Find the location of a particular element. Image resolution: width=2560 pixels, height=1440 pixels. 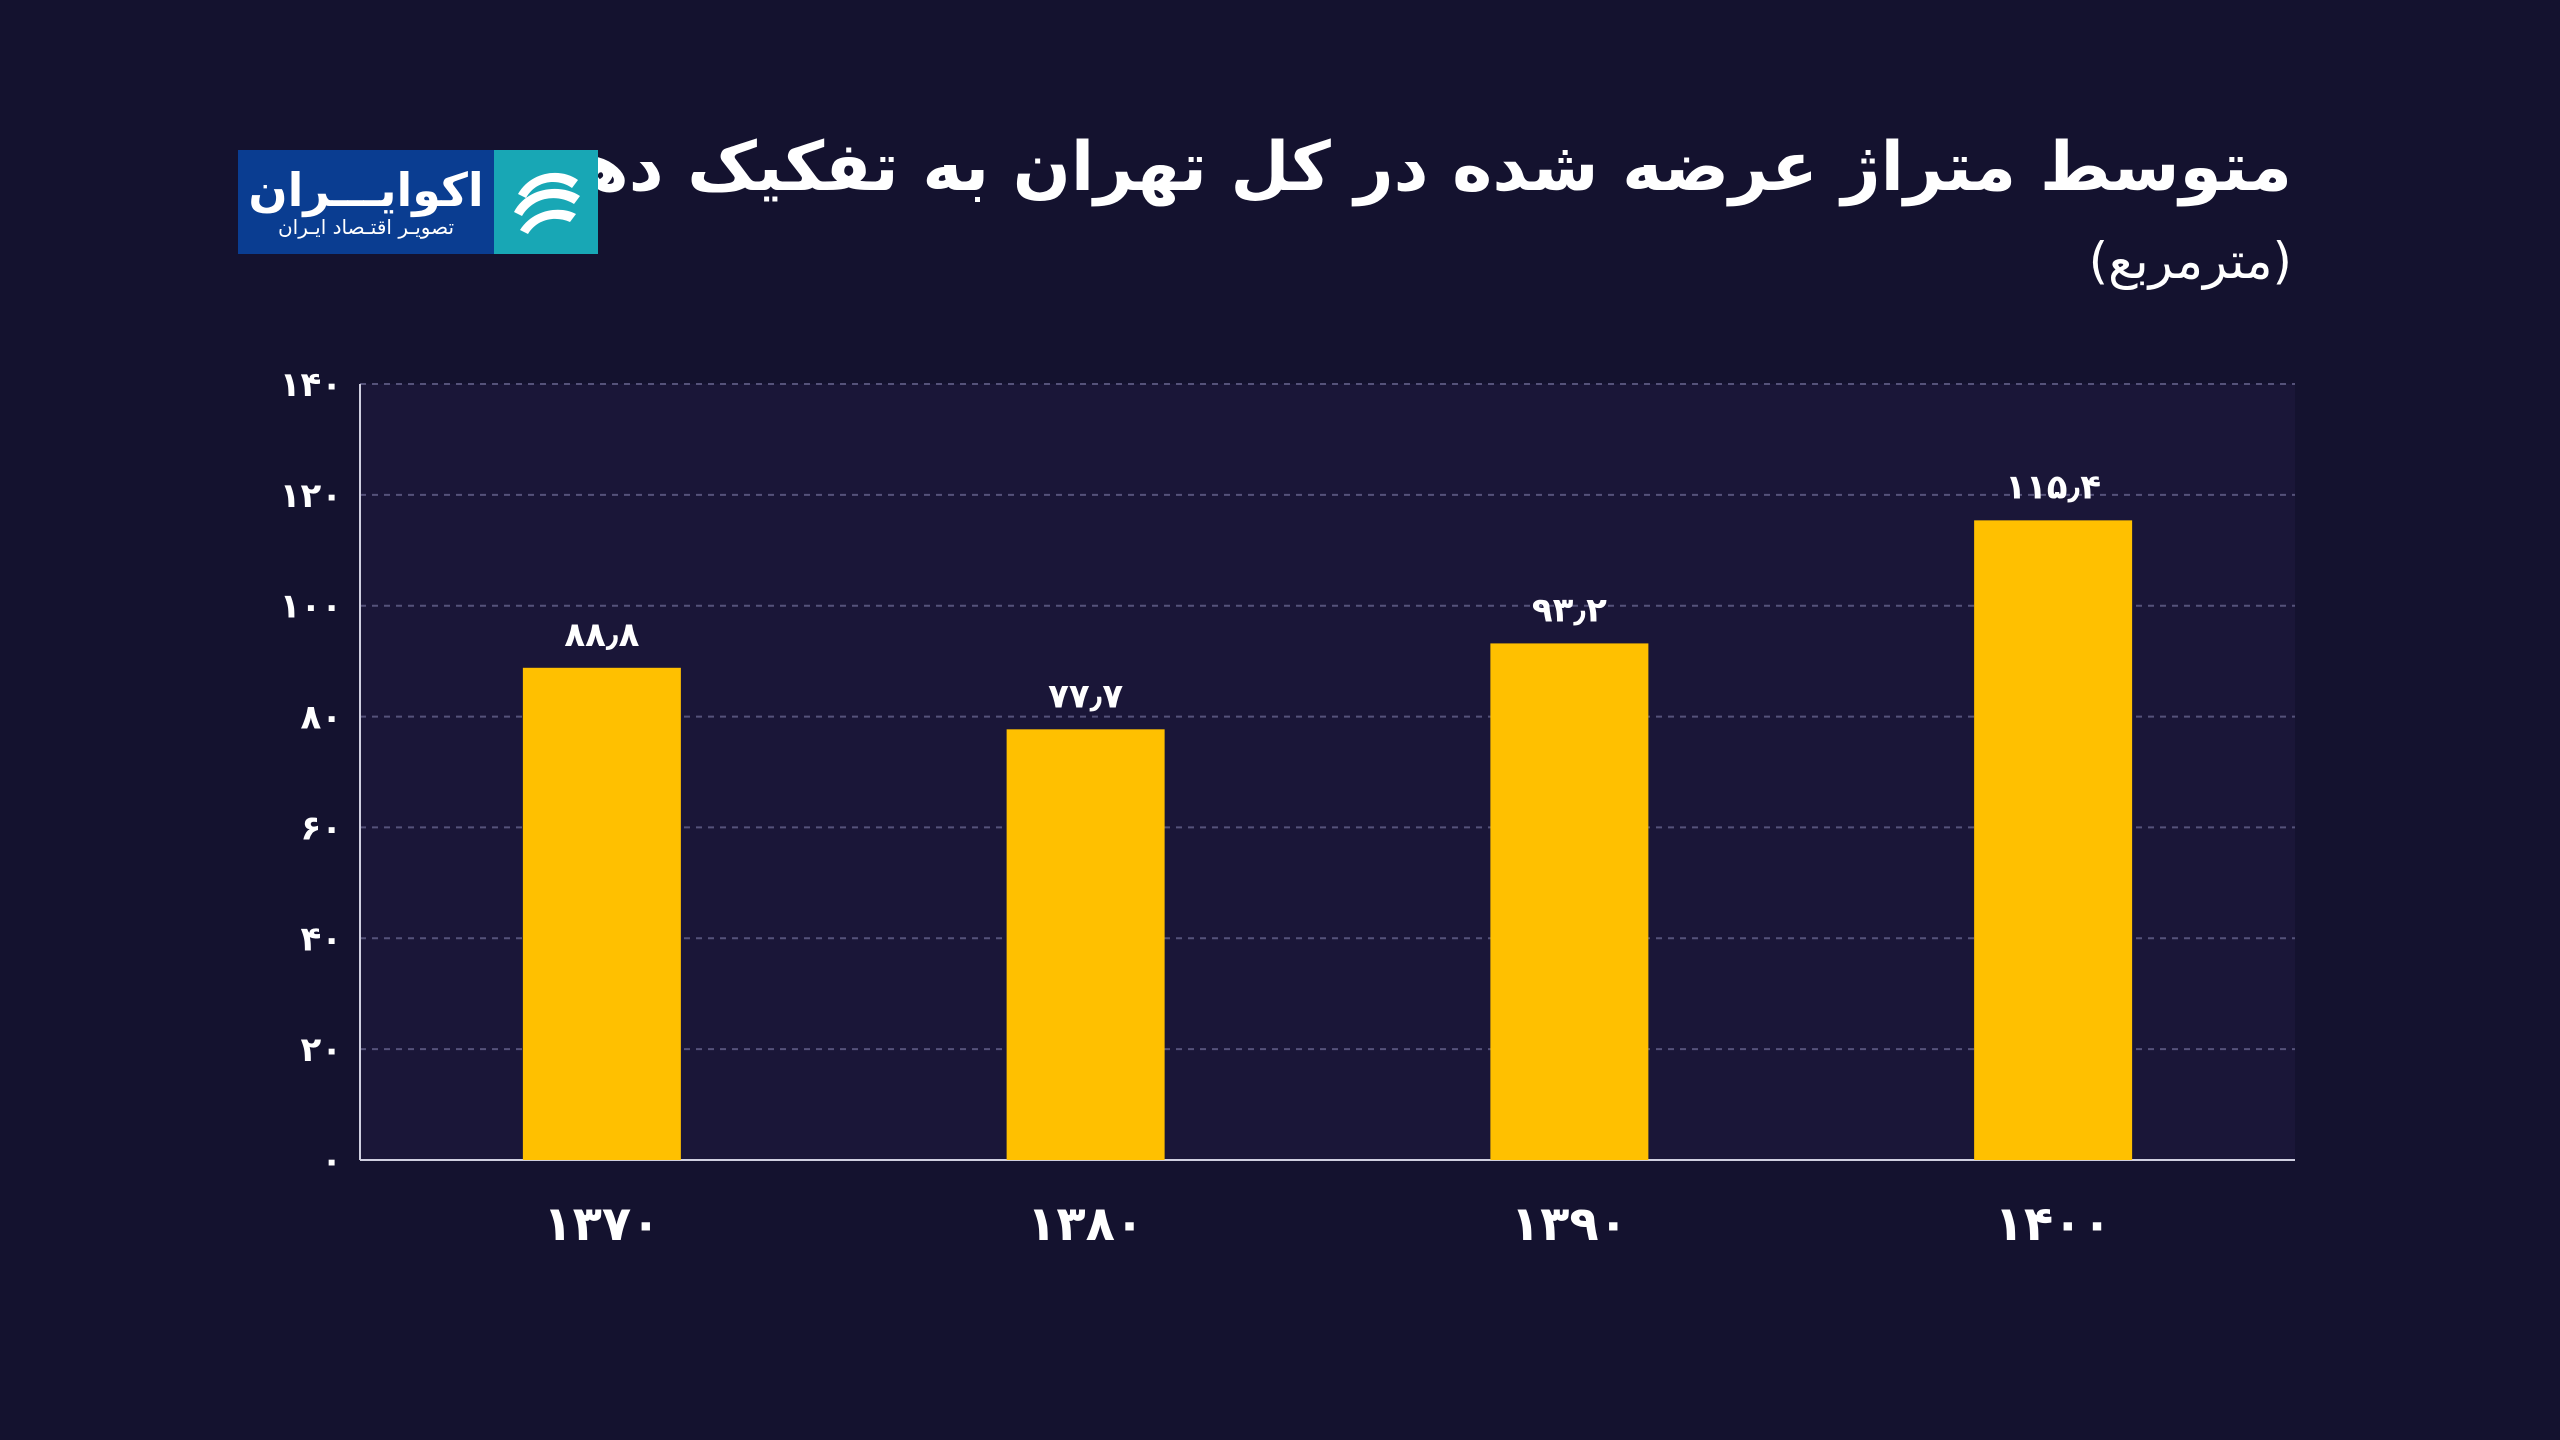

y-tick-label: ۱۴۰ is located at coordinates (311, 385).